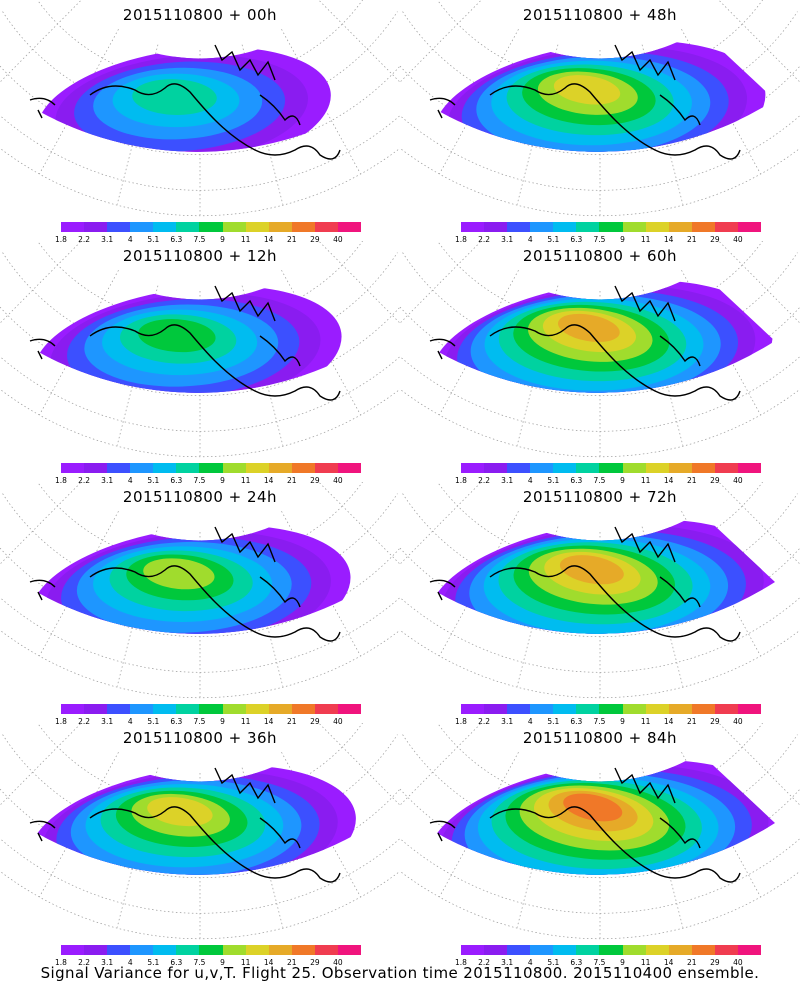 The height and width of the screenshot is (1000, 800). I want to click on panel-title: 2015110800 + 12h, so click(200, 256).